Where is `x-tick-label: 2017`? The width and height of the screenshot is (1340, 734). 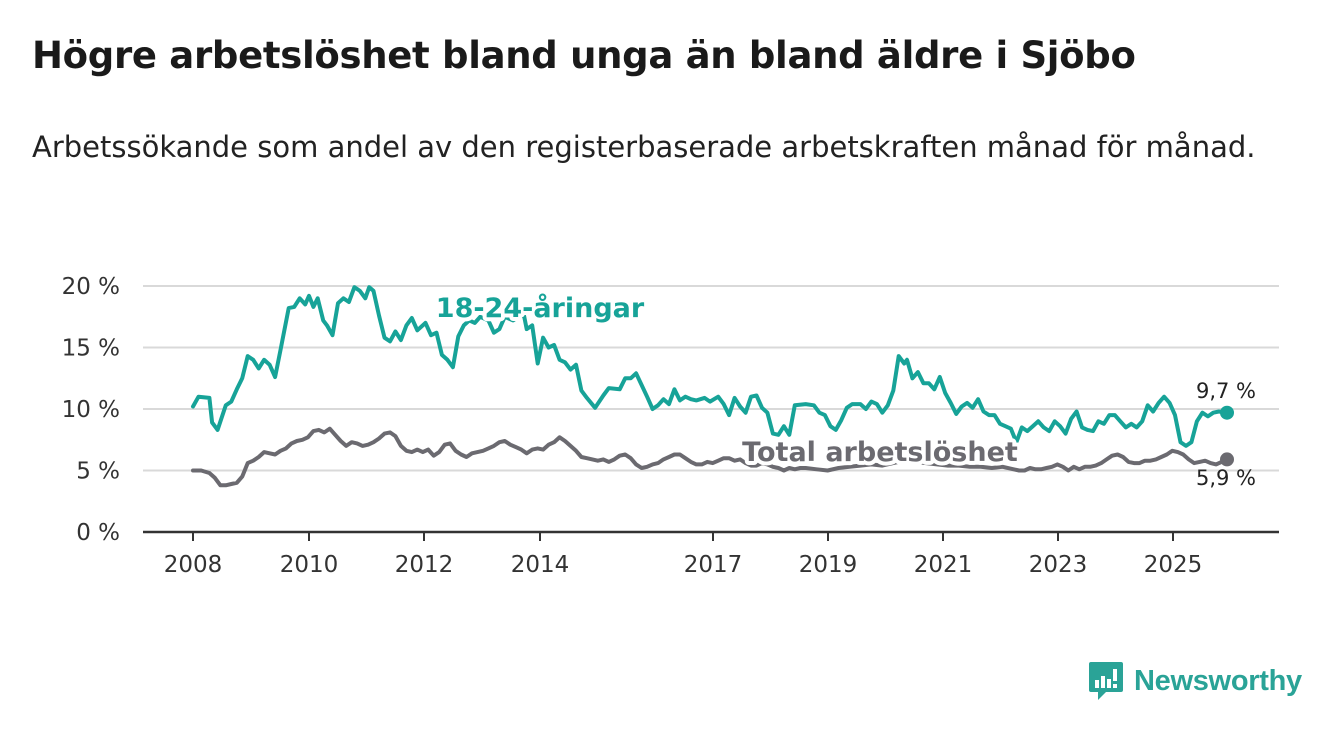
x-tick-label: 2017 is located at coordinates (713, 565).